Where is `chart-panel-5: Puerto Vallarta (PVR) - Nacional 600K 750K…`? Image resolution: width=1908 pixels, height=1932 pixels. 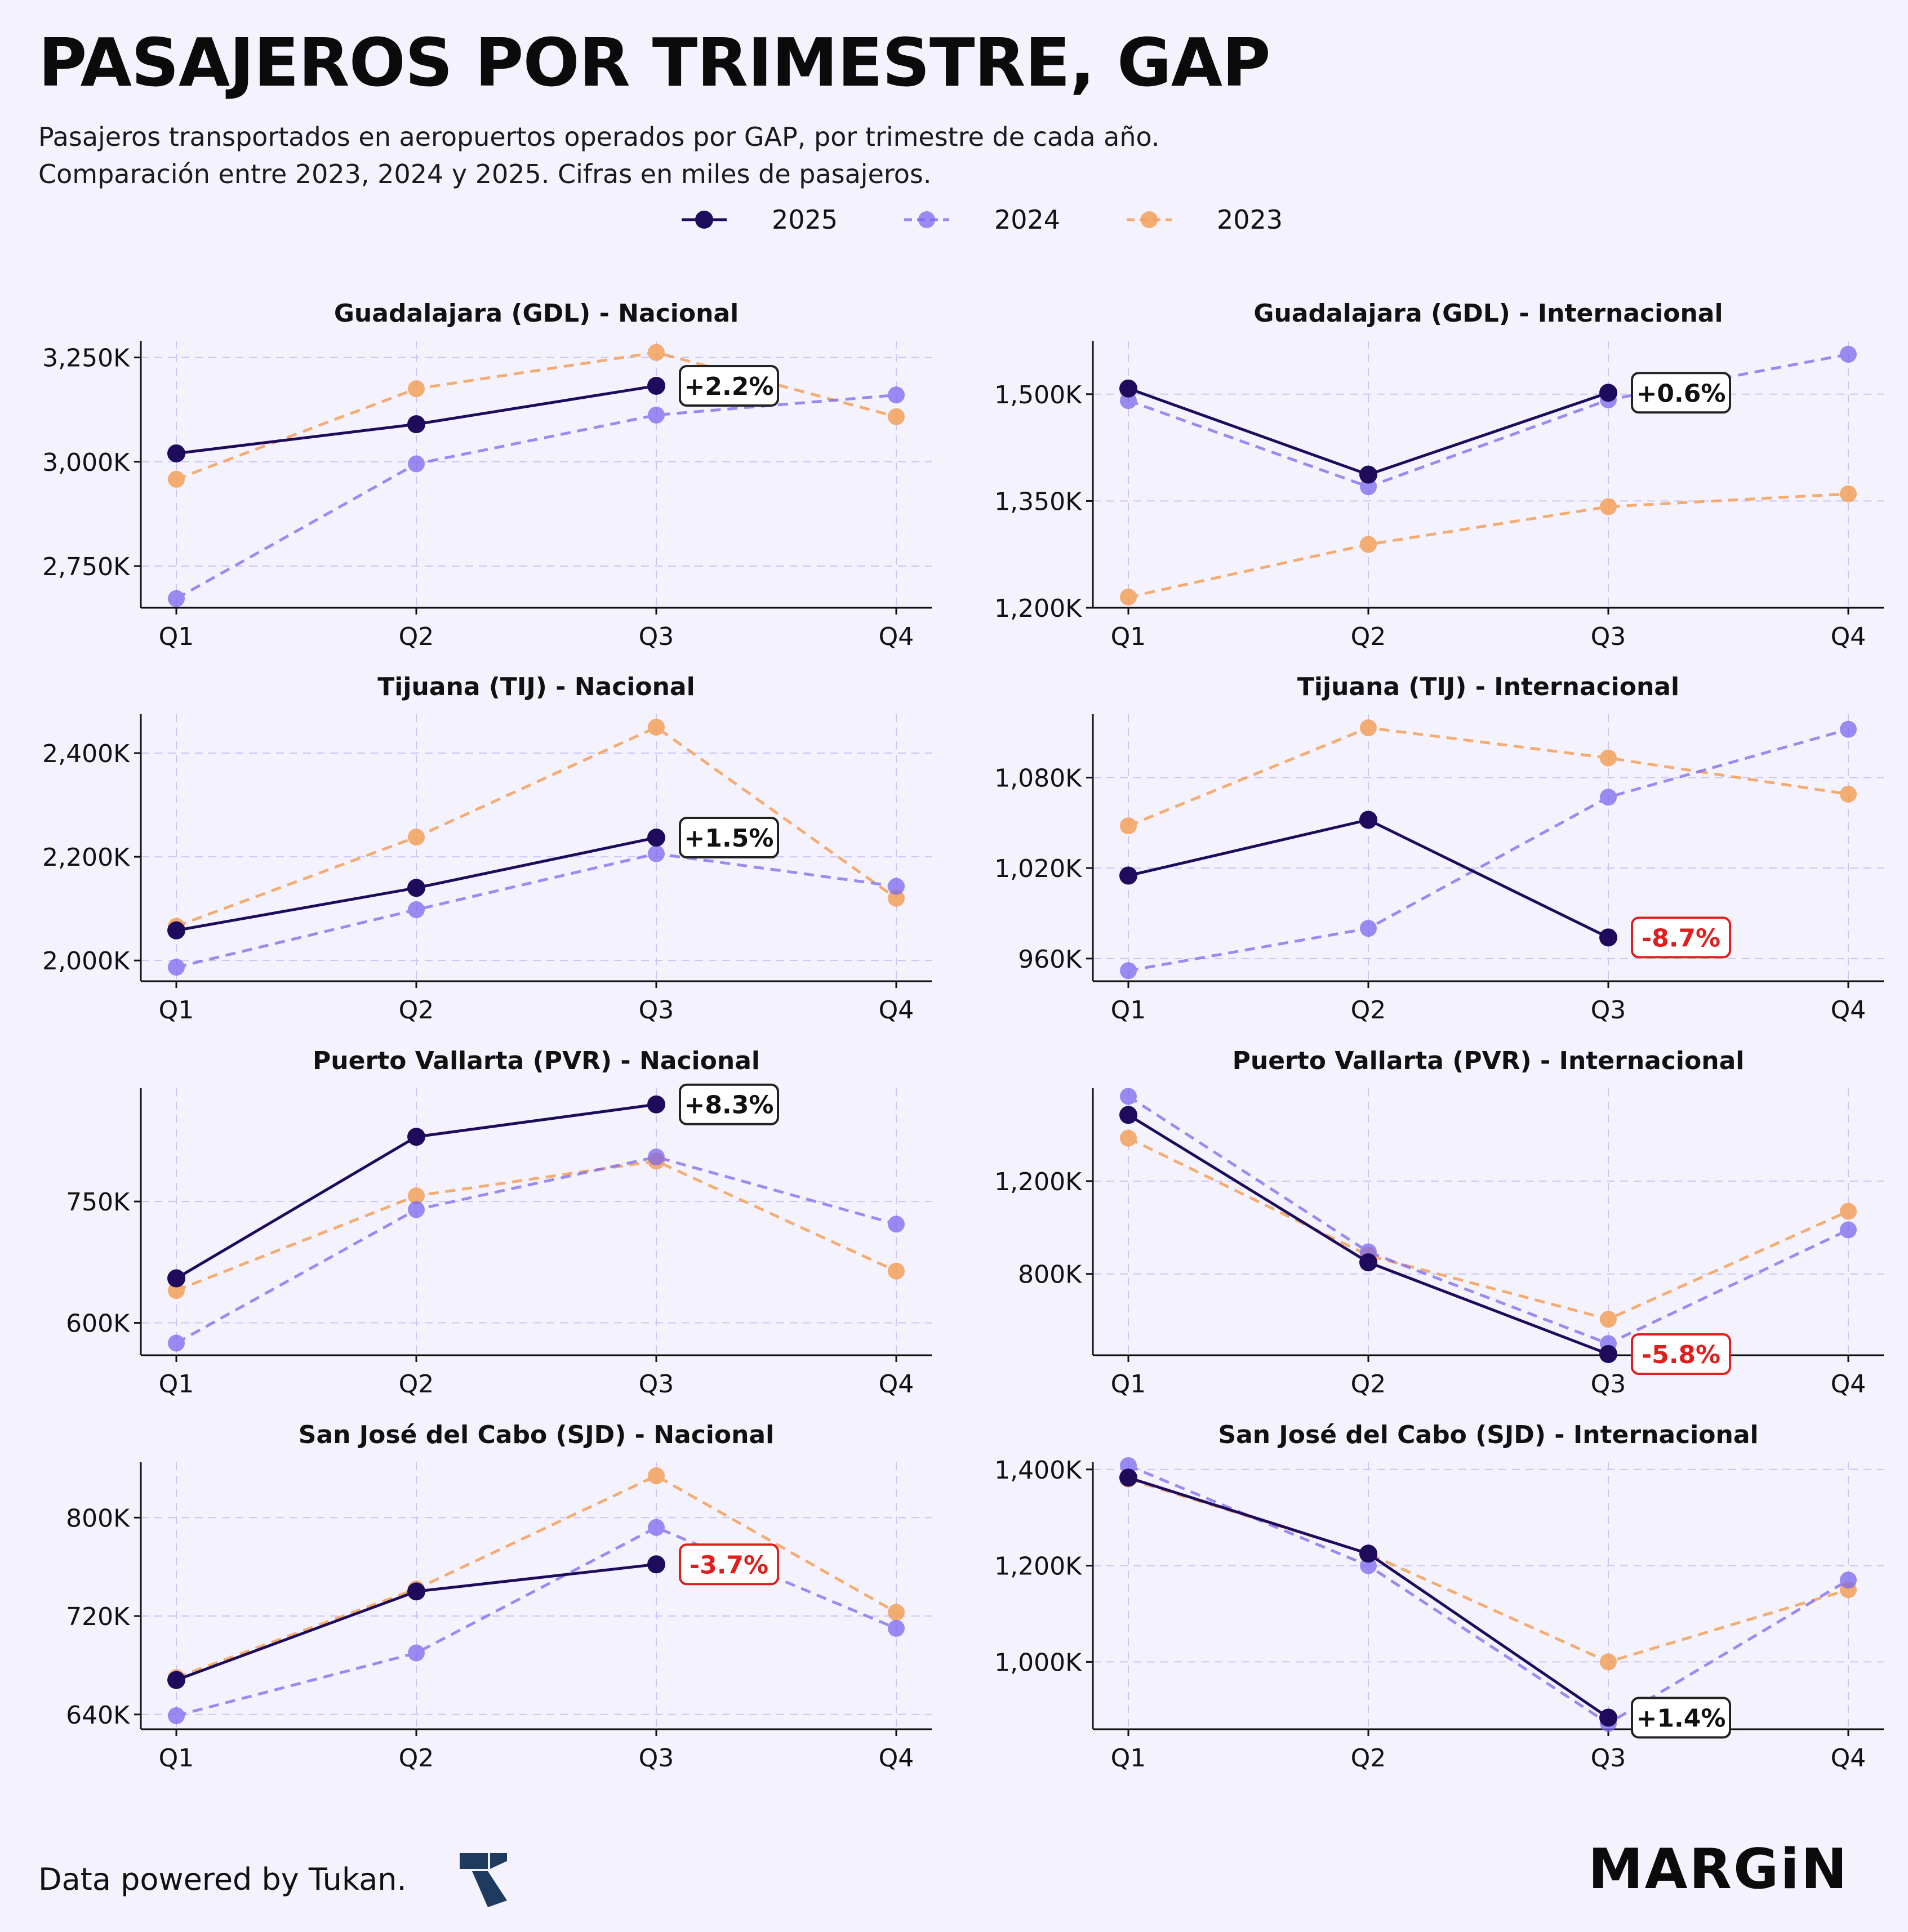 chart-panel-5: Puerto Vallarta (PVR) - Nacional 600K 750K… is located at coordinates (499, 1223).